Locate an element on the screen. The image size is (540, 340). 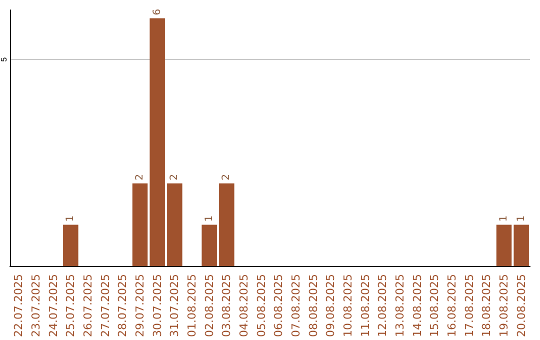
x-tick-label: 01.08.2025 is located at coordinates (192, 306).